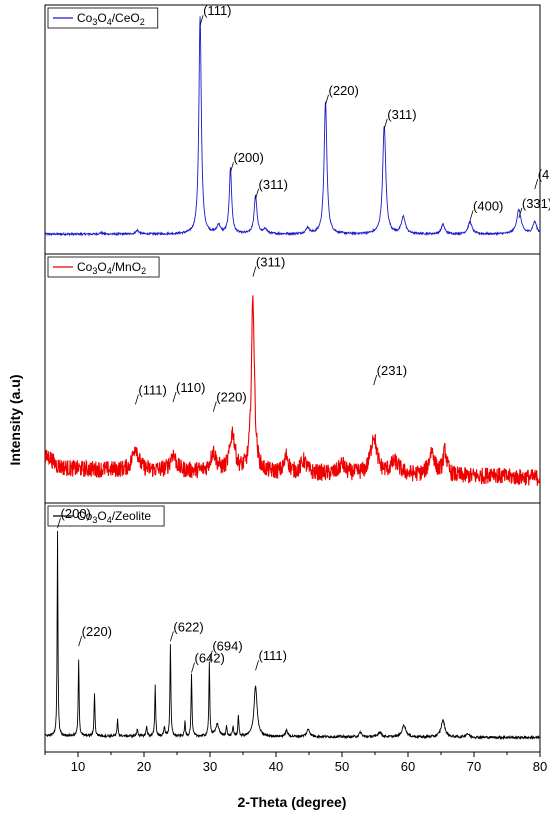  I want to click on legend-label: Co3O4/CeO2, so click(111, 19).